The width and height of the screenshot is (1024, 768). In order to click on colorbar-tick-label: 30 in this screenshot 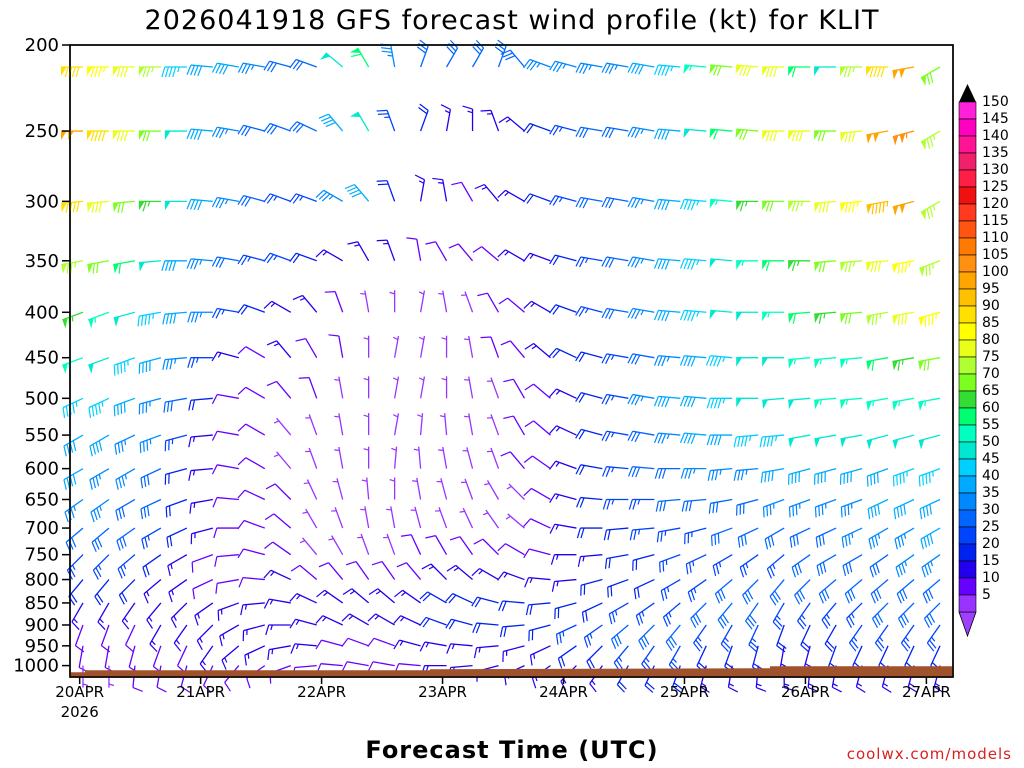, I will do `click(991, 510)`.